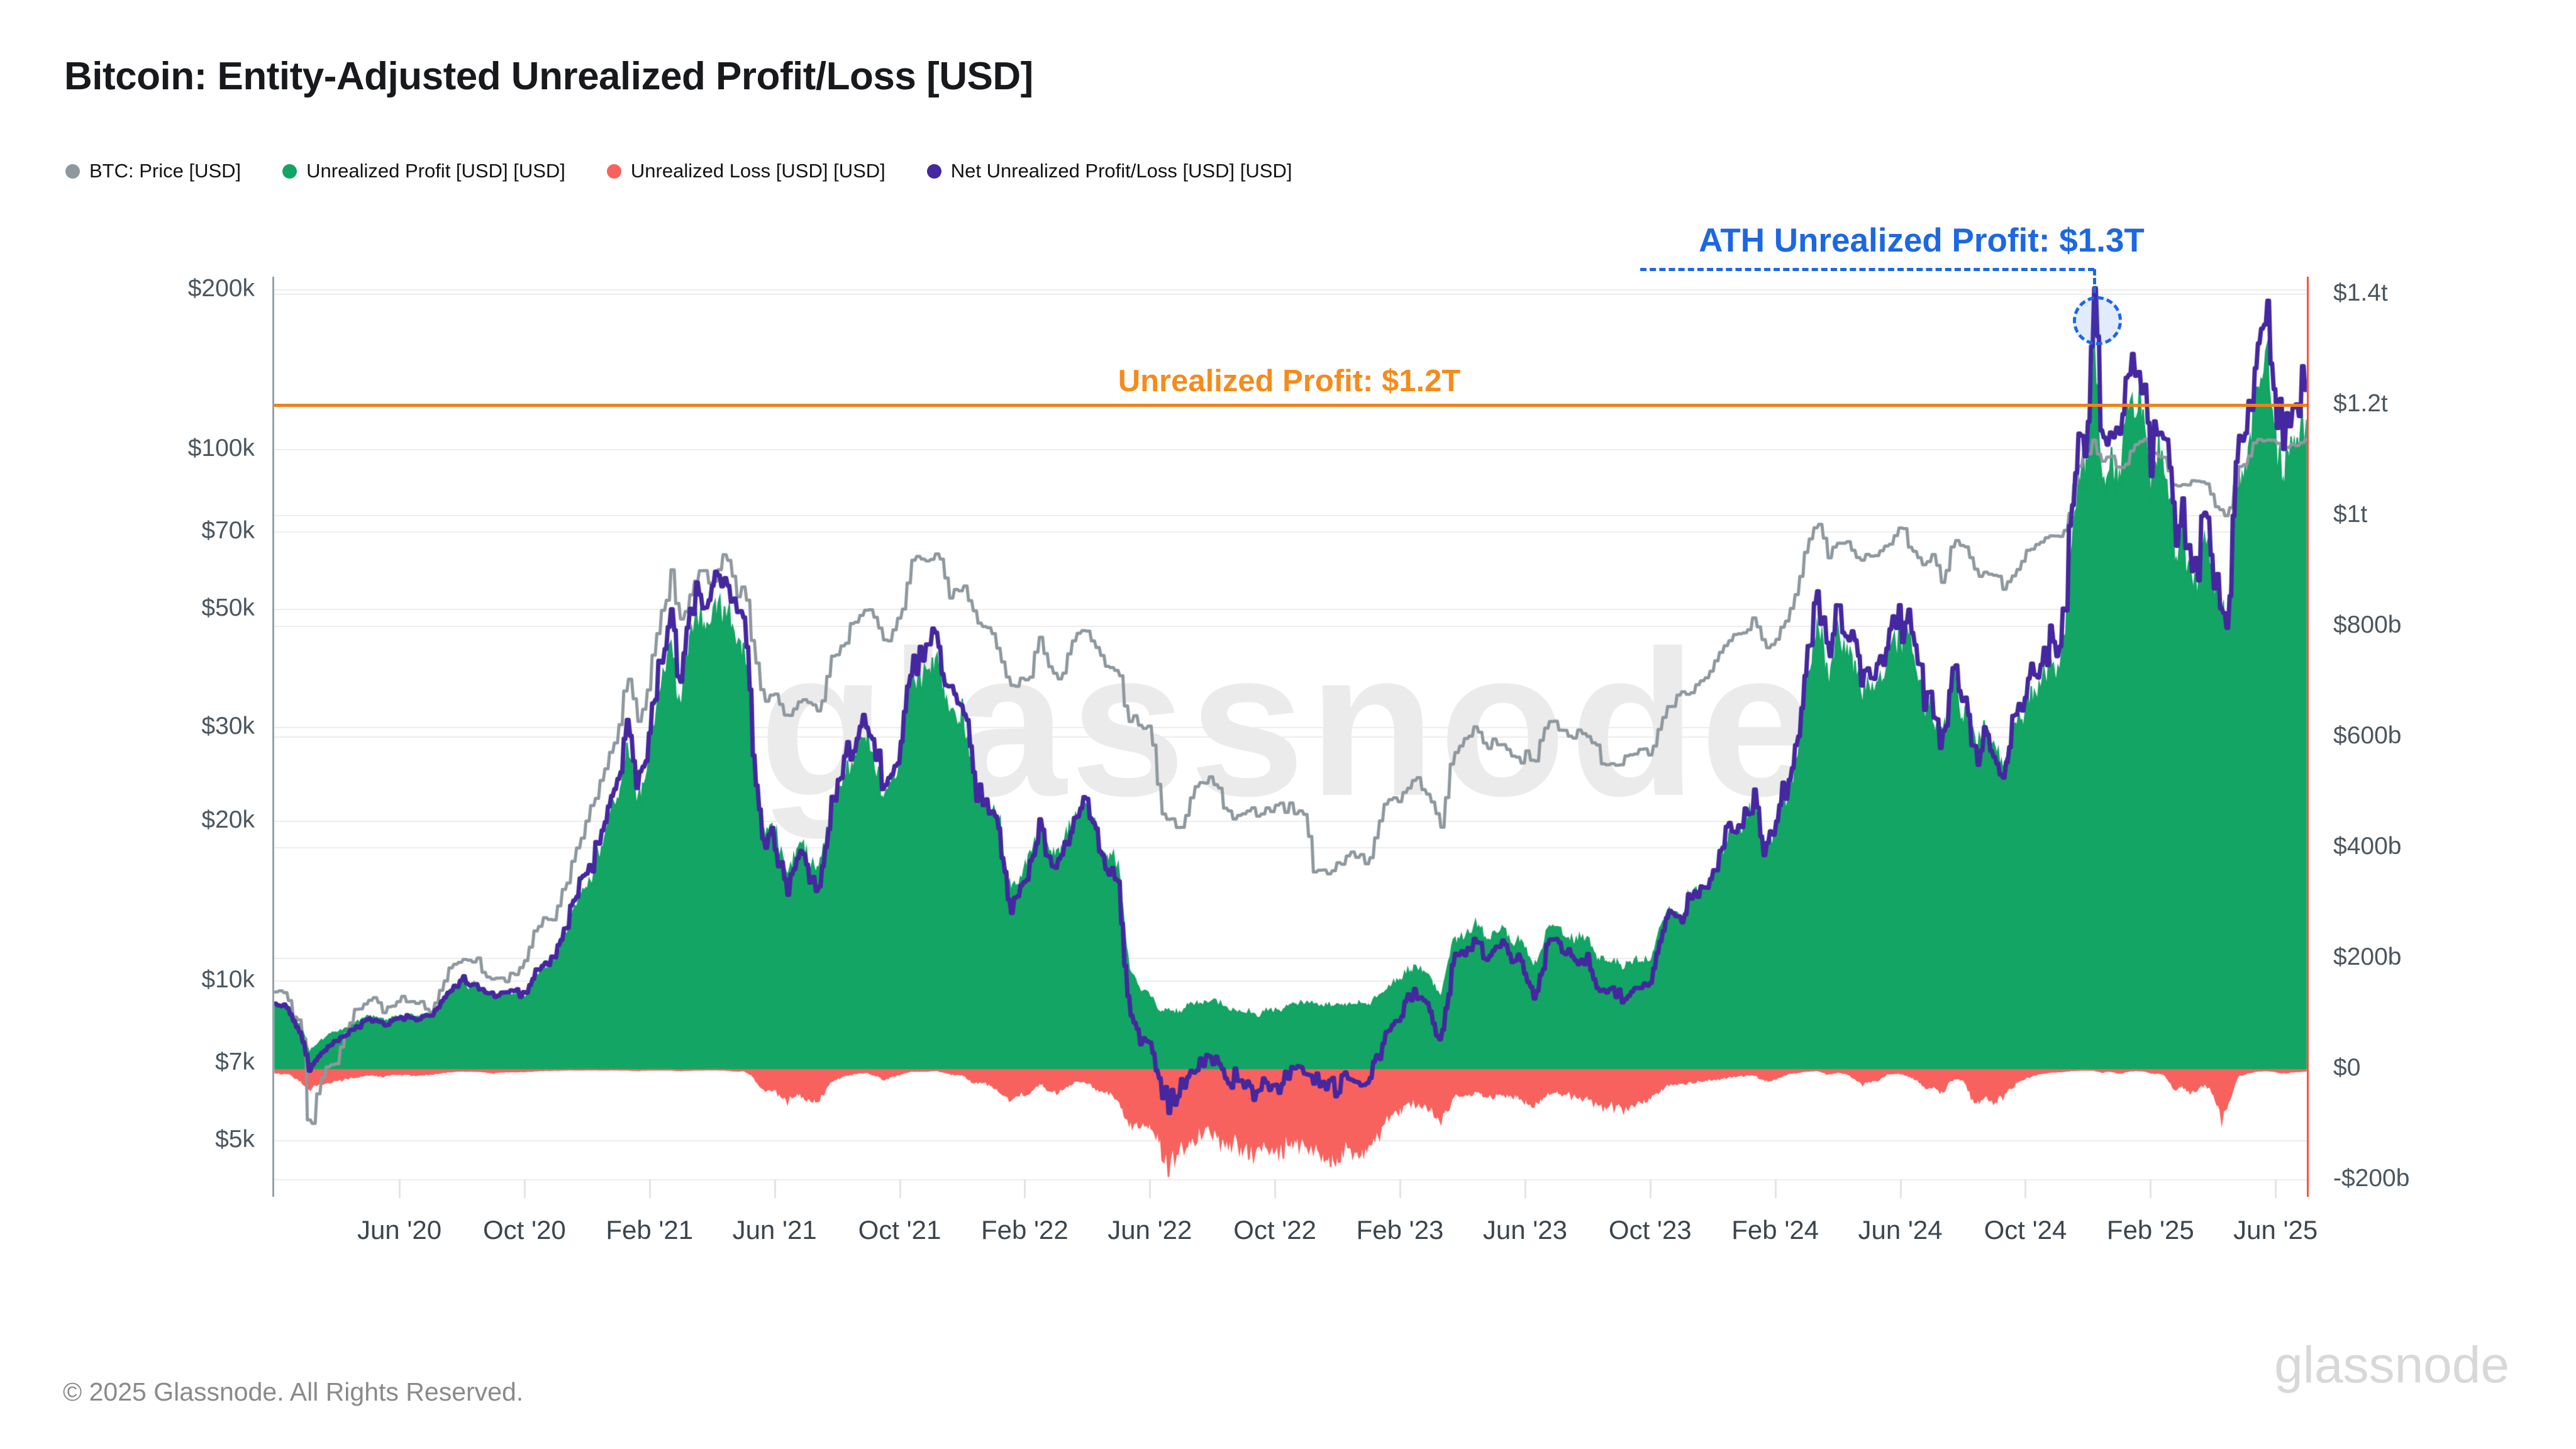 This screenshot has width=2576, height=1449. Describe the element at coordinates (2367, 846) in the screenshot. I see `y-axis-right-tick-label: $400b` at that location.